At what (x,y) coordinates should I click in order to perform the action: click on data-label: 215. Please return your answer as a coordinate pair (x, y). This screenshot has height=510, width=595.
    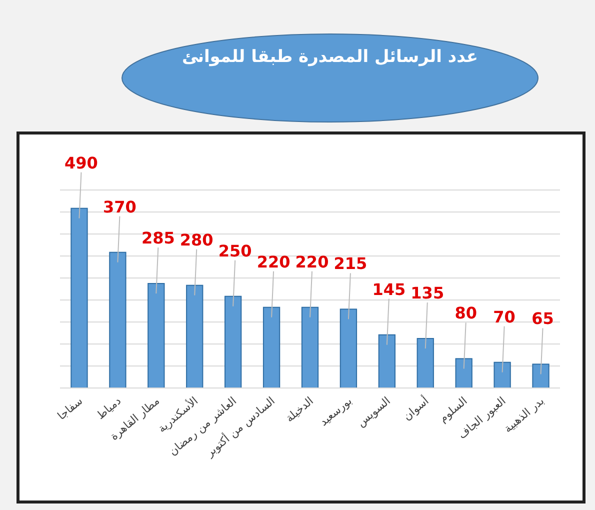
    Looking at the image, I should click on (351, 264).